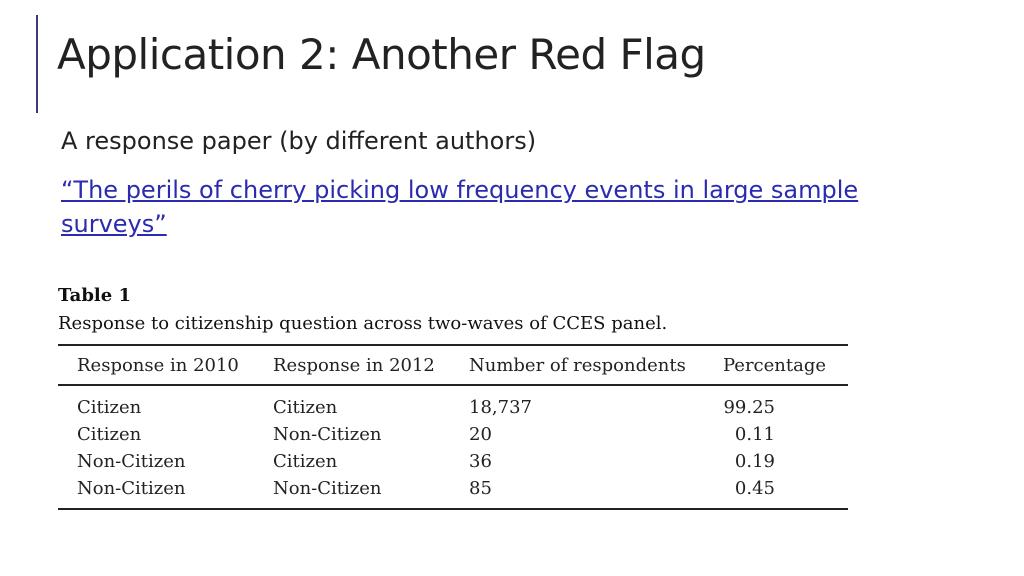  What do you see at coordinates (577, 365) in the screenshot?
I see `header-number-respondents: Number of respondents` at bounding box center [577, 365].